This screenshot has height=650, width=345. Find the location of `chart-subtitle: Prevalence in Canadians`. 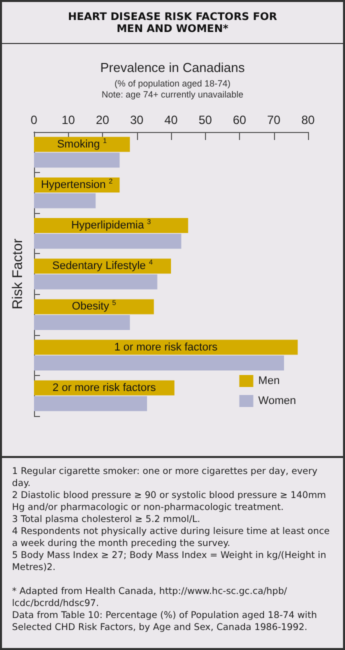

chart-subtitle: Prevalence in Canadians is located at coordinates (173, 67).